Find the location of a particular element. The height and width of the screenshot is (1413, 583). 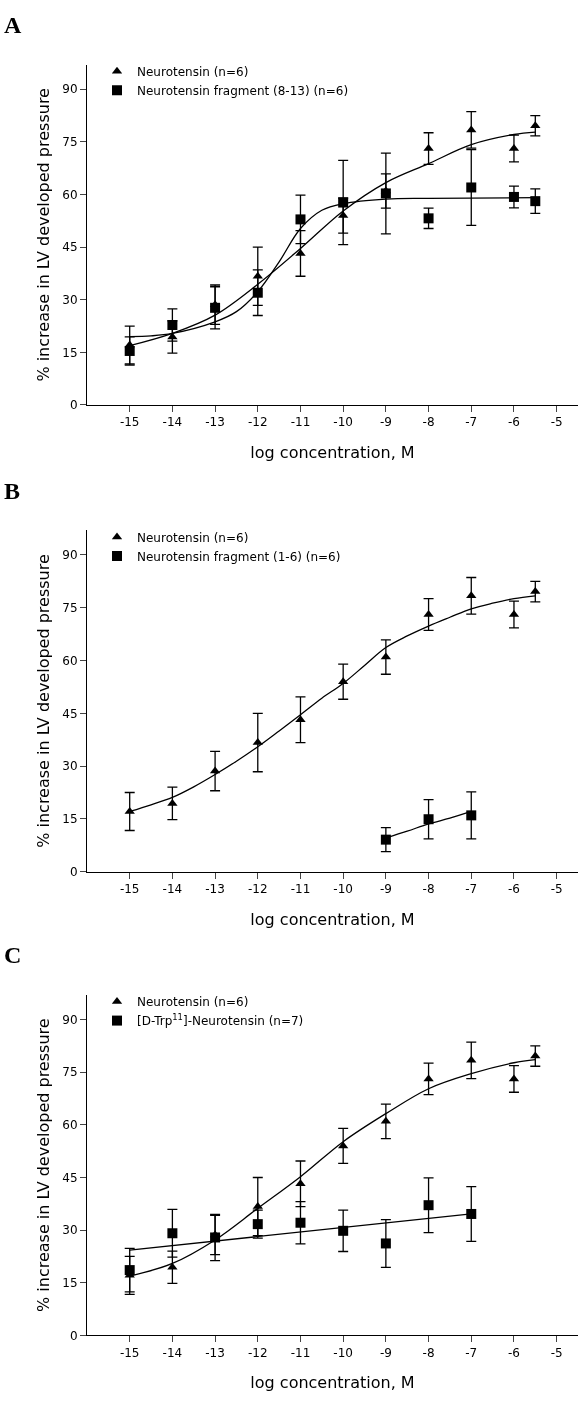

chart-title: A is located at coordinates (13, 25).